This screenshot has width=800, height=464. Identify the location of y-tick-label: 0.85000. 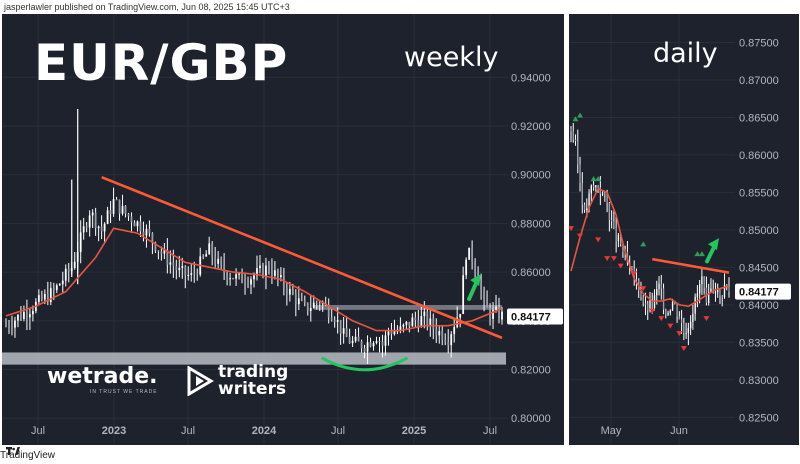
(759, 231).